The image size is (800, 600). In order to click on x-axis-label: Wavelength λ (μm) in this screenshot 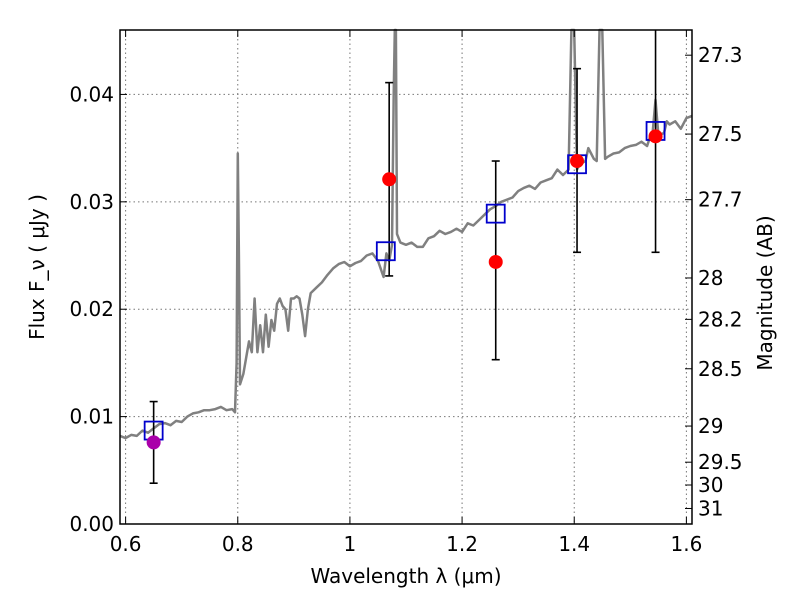, I will do `click(405, 576)`.